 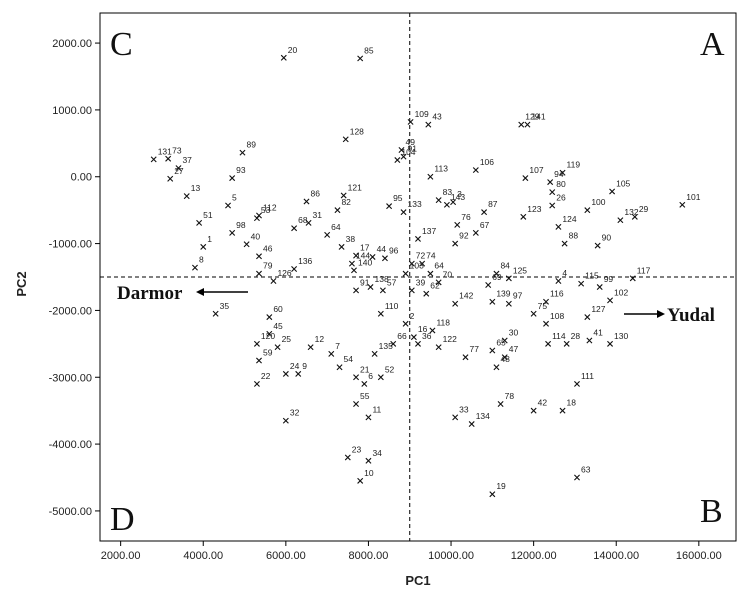 I want to click on point-label-91: 91, so click(x=365, y=282).